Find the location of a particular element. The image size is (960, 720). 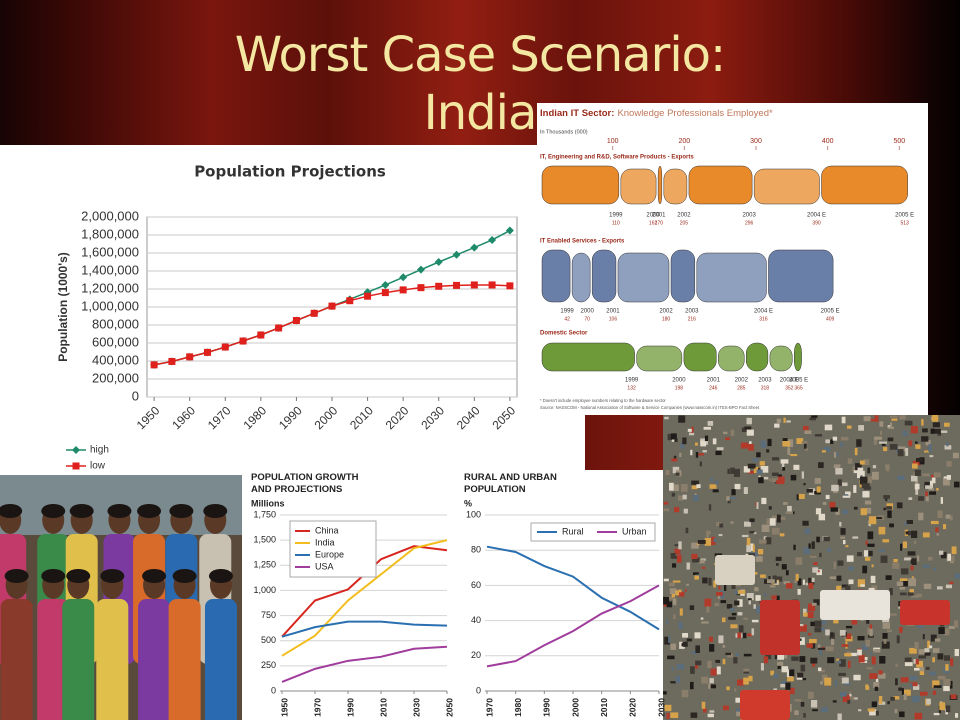

x-tick-label: 2000 is located at coordinates (575, 707).